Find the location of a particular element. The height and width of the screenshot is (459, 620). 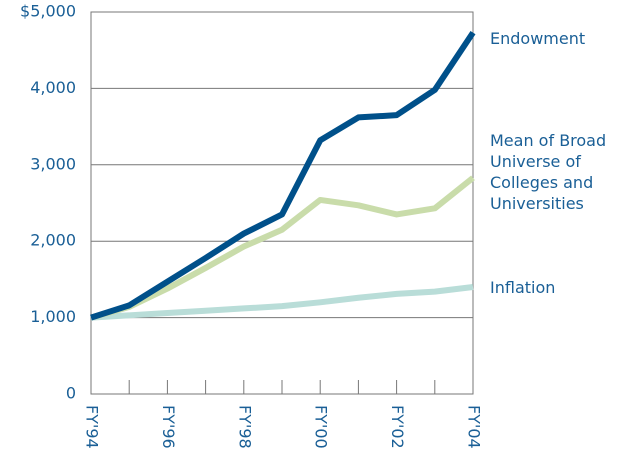

y-tick-label: 1,000 is located at coordinates (53, 316).